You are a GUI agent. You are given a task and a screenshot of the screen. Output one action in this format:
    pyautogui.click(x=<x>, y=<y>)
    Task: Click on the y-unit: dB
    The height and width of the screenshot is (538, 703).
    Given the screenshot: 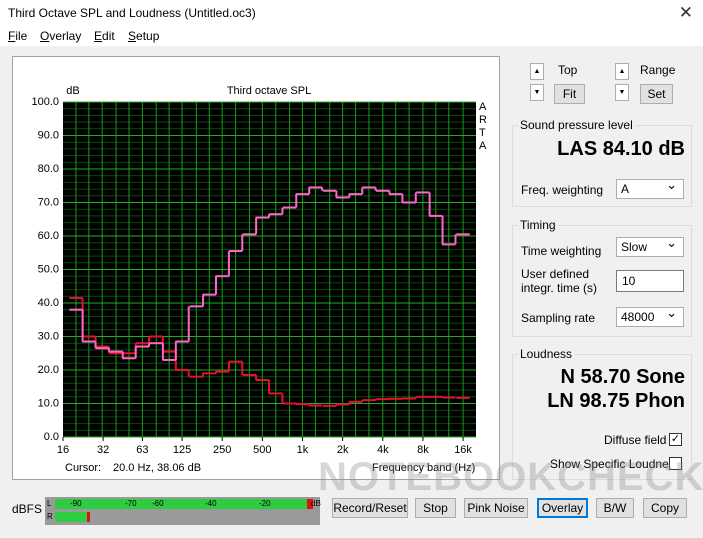 What is the action you would take?
    pyautogui.click(x=72, y=91)
    